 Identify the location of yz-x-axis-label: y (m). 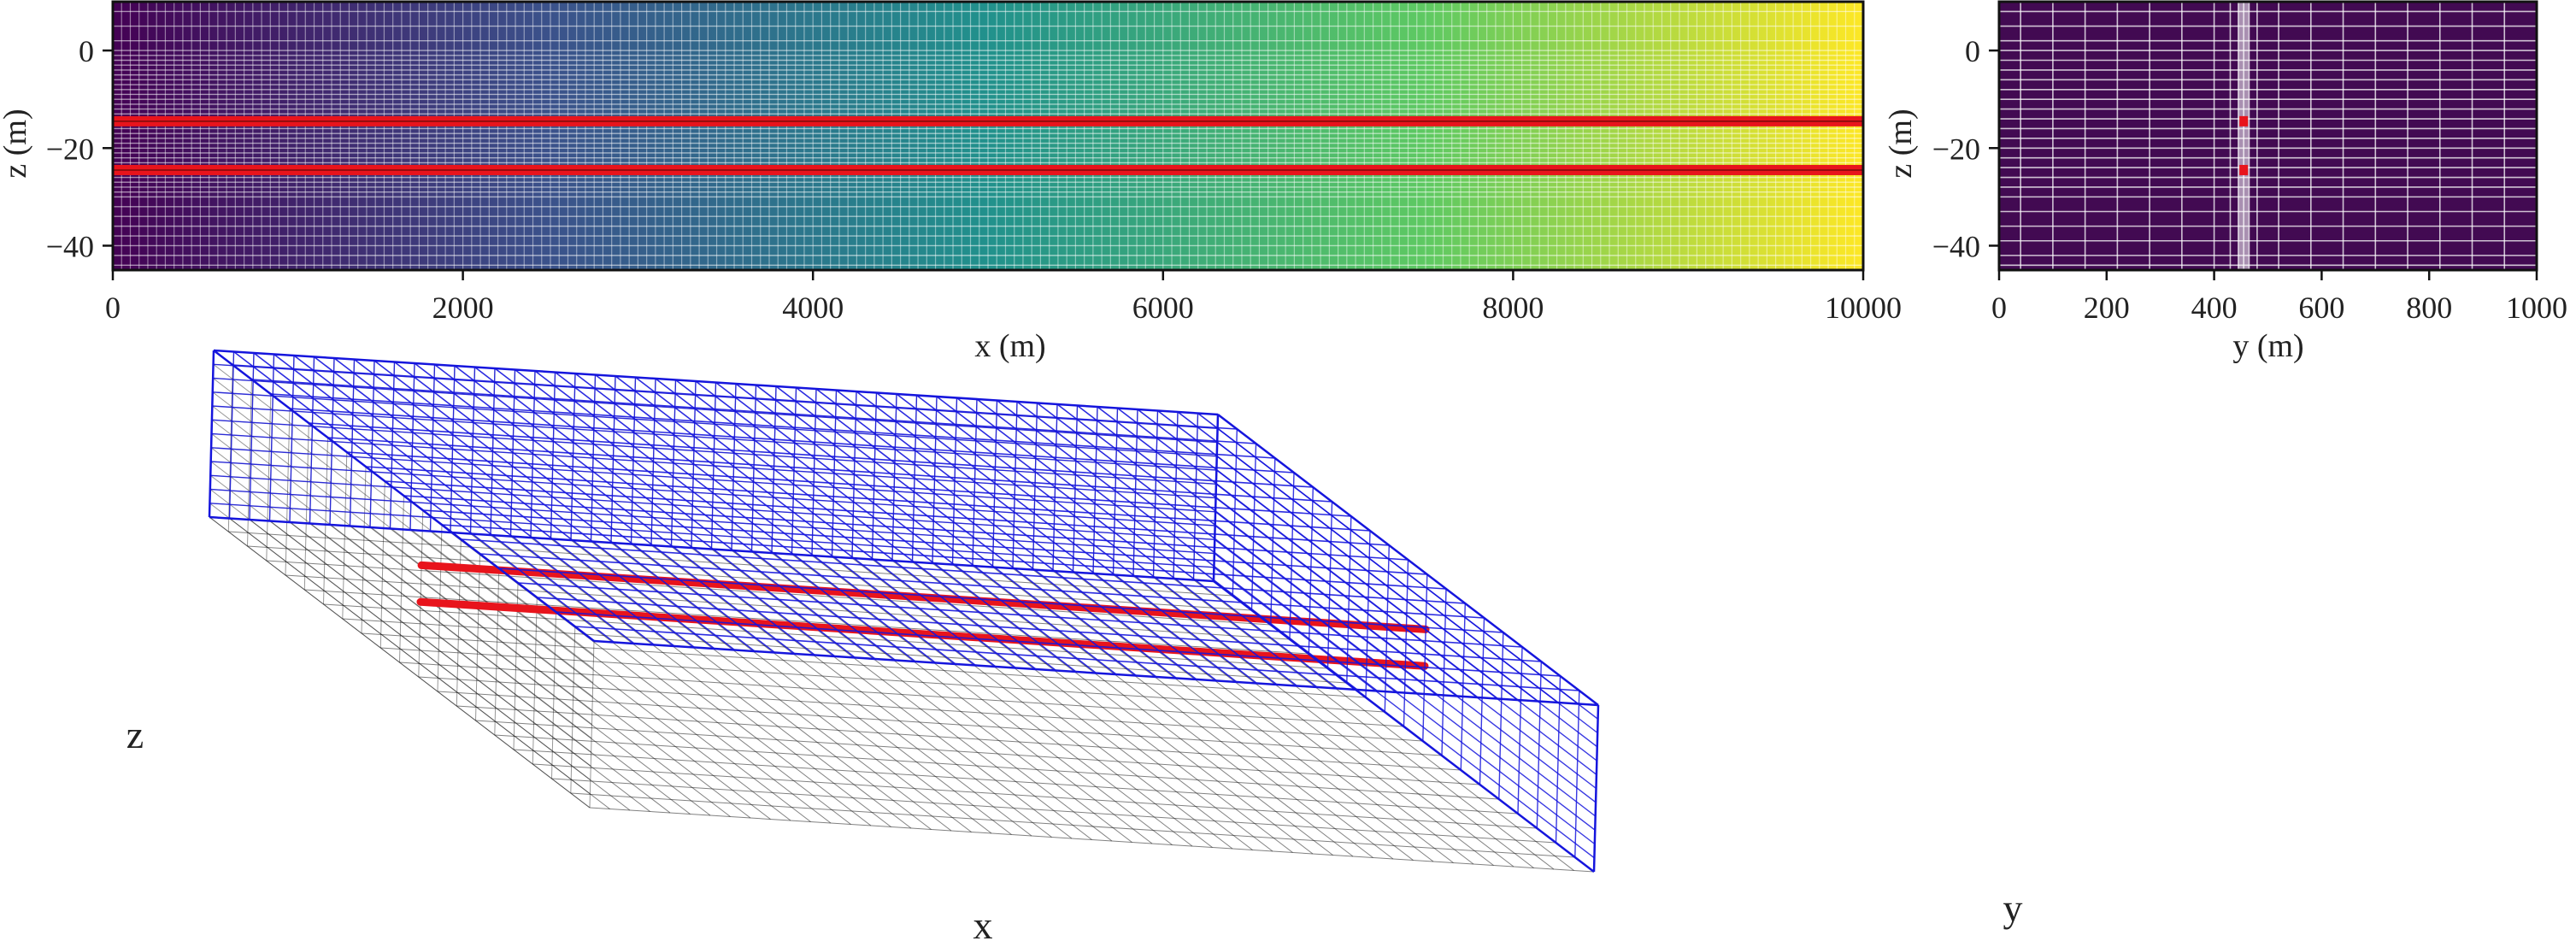
(2267, 346).